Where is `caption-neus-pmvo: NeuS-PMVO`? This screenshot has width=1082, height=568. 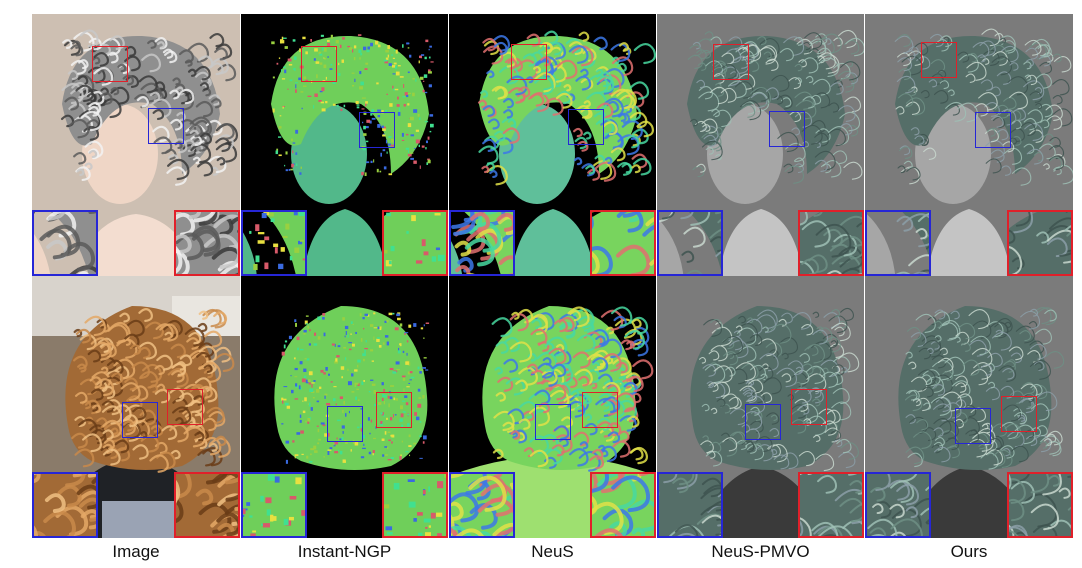 caption-neus-pmvo: NeuS-PMVO is located at coordinates (760, 551).